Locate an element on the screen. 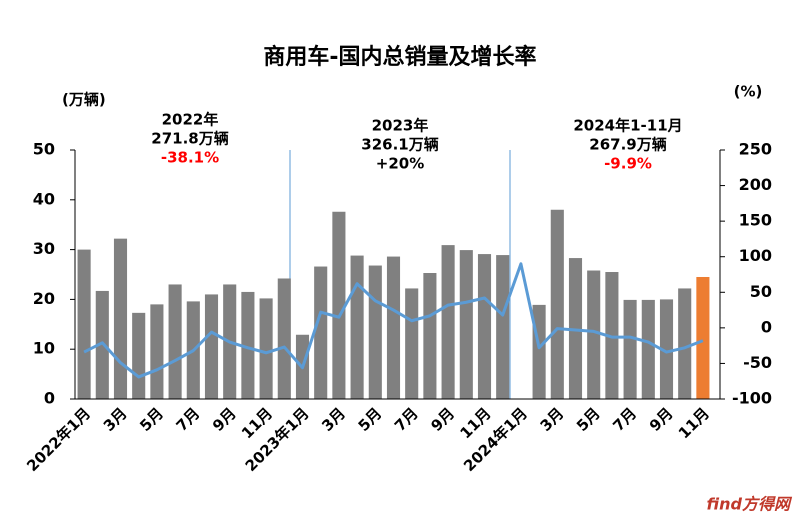 The width and height of the screenshot is (800, 520). y2-tick-label: 100 is located at coordinates (755, 255).